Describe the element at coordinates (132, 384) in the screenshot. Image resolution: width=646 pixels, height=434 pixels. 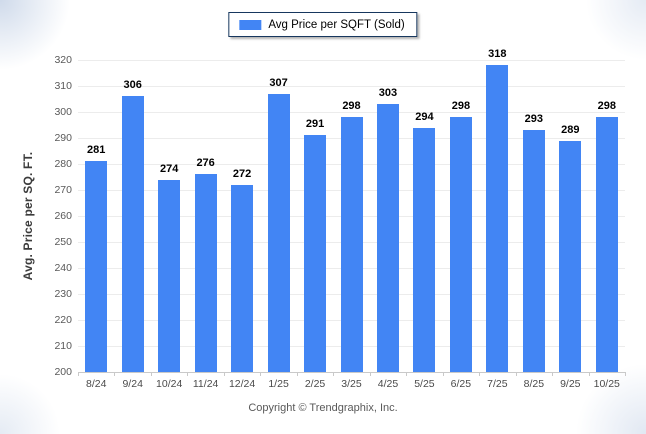
I see `x-tick-label: 9/24` at that location.